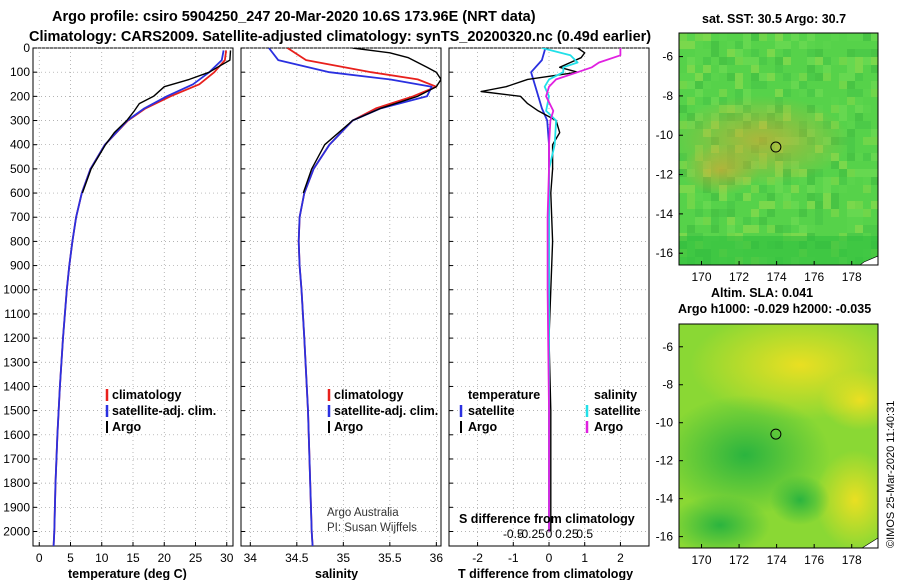 Image resolution: width=900 pixels, height=580 pixels. I want to click on depth-tick-label: 1900, so click(16, 507).